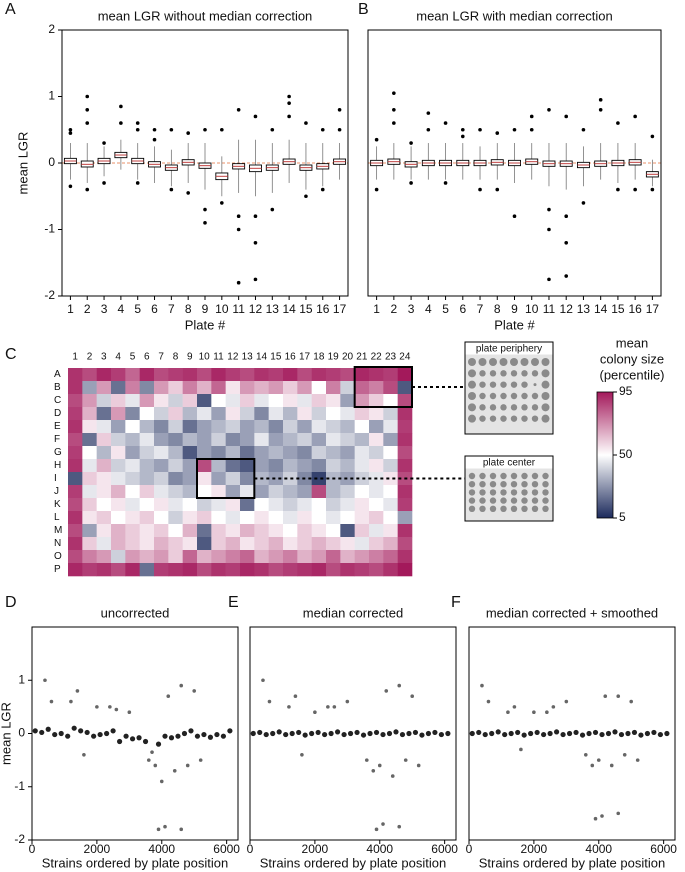 The width and height of the screenshot is (685, 872). Describe the element at coordinates (58, 452) in the screenshot. I see `row-label: G` at that location.